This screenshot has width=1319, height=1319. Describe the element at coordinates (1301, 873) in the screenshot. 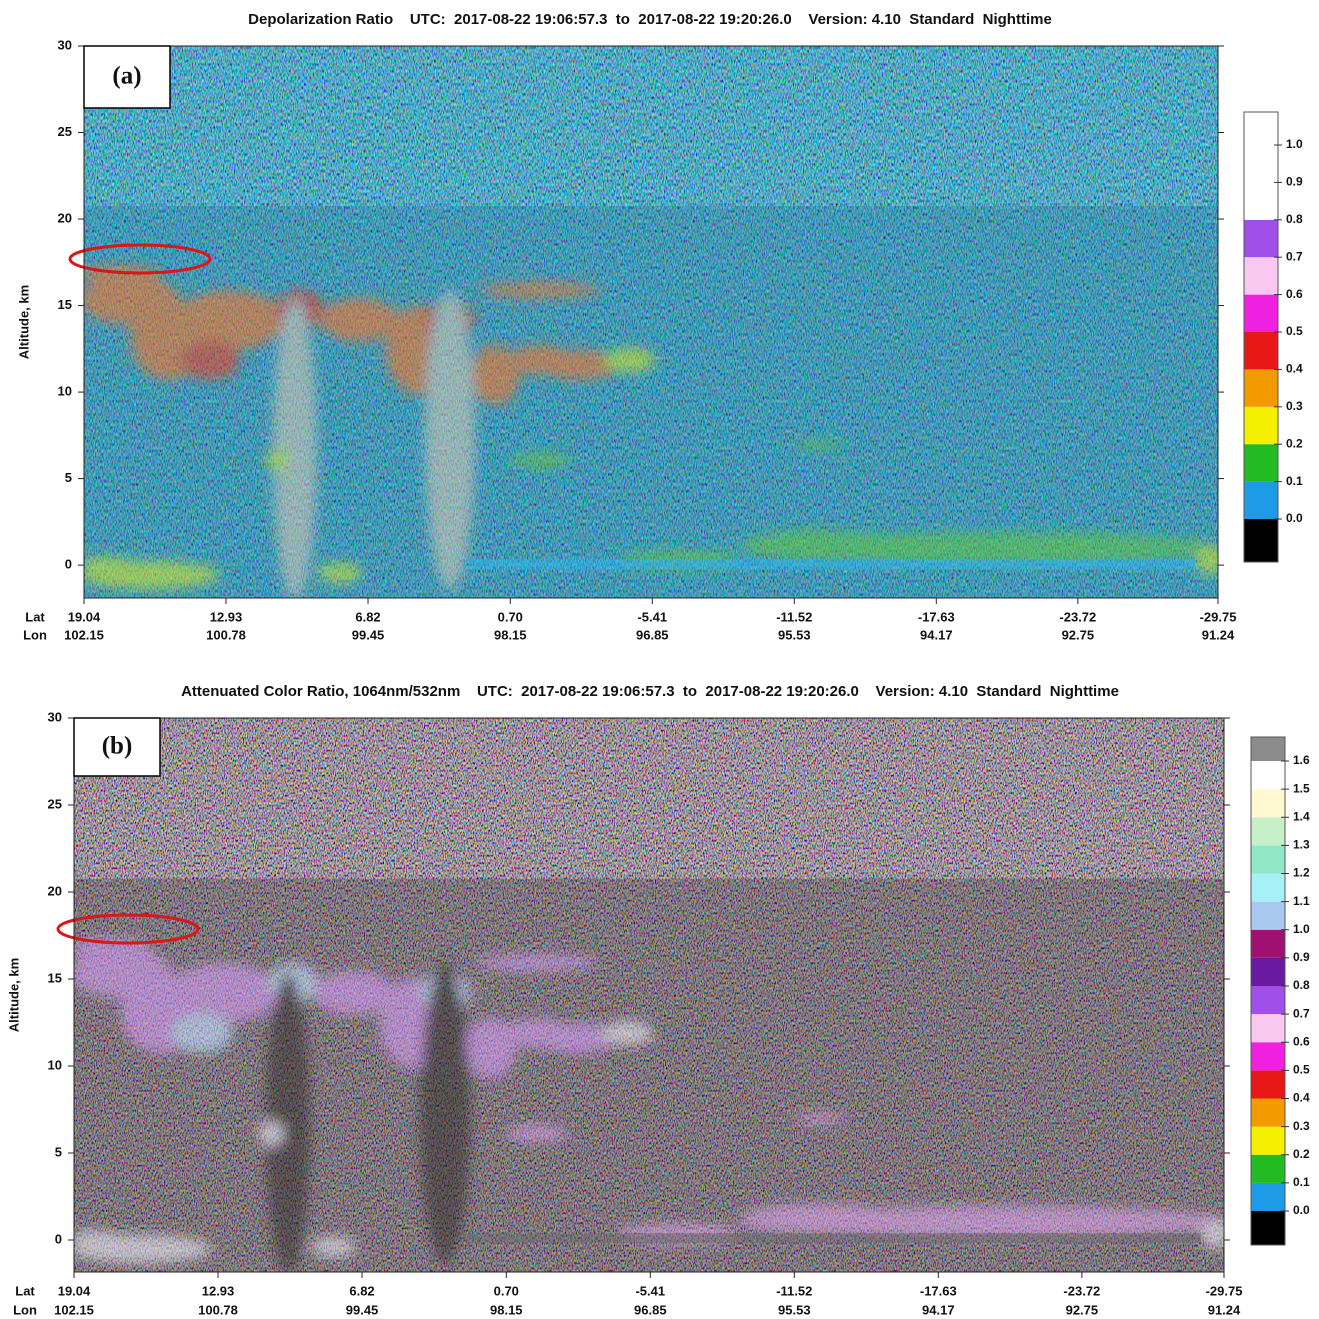

I see `colorbar-tick-label: 1.2` at that location.